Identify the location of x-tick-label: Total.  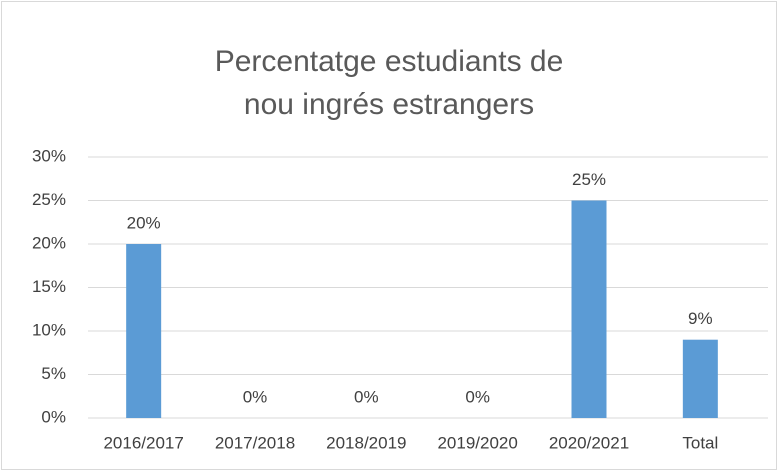
(700, 442).